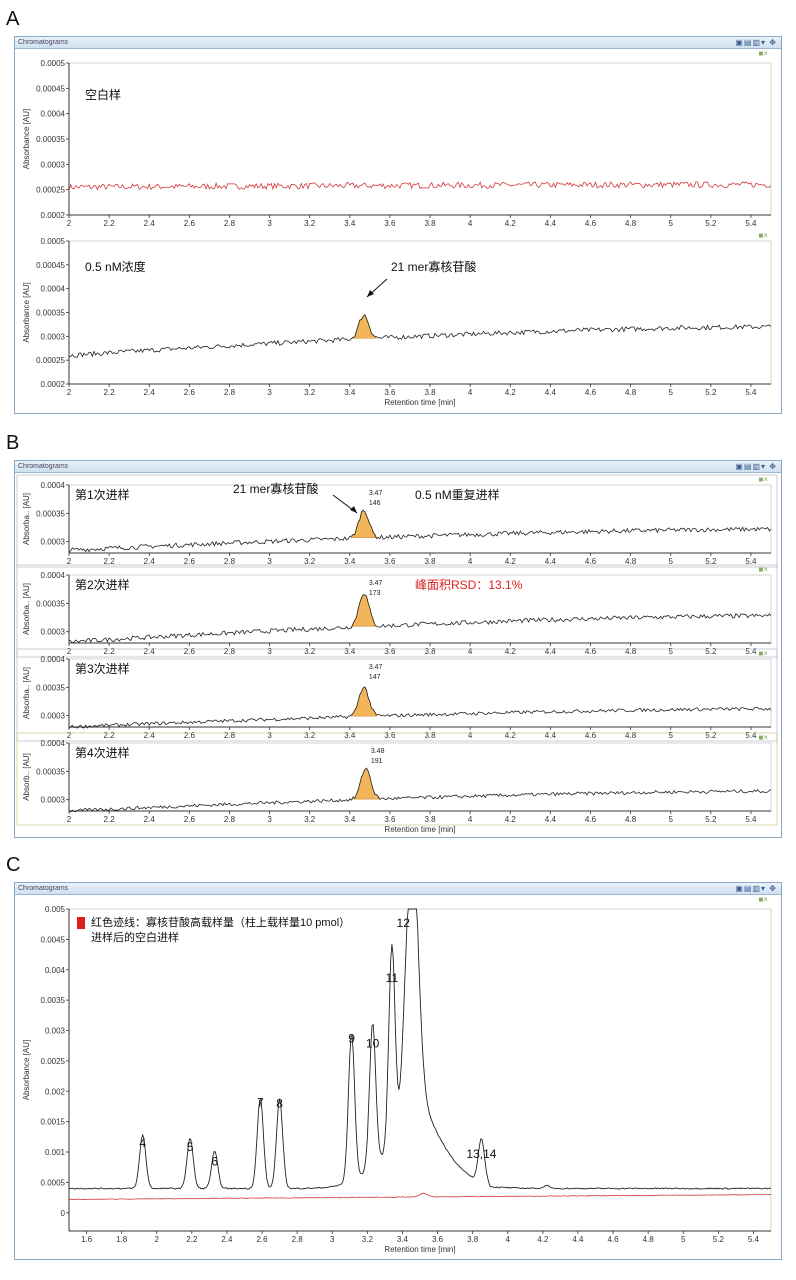 This screenshot has width=796, height=1280. I want to click on x-tick-label: 4.8, so click(649, 1239).